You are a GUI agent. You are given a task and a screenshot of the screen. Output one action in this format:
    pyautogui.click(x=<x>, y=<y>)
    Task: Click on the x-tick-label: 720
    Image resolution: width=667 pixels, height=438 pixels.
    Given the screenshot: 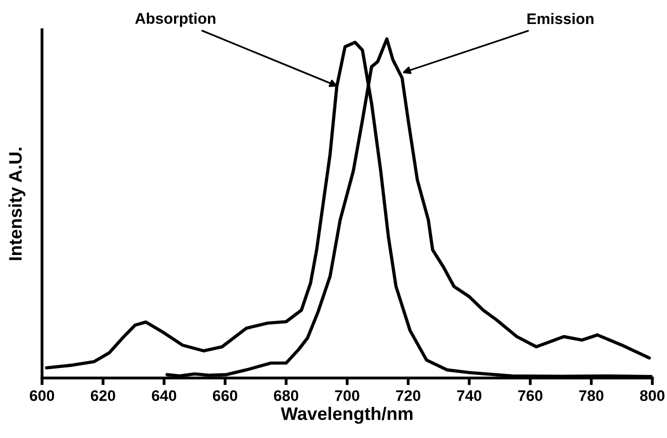 What is the action you would take?
    pyautogui.click(x=408, y=396)
    